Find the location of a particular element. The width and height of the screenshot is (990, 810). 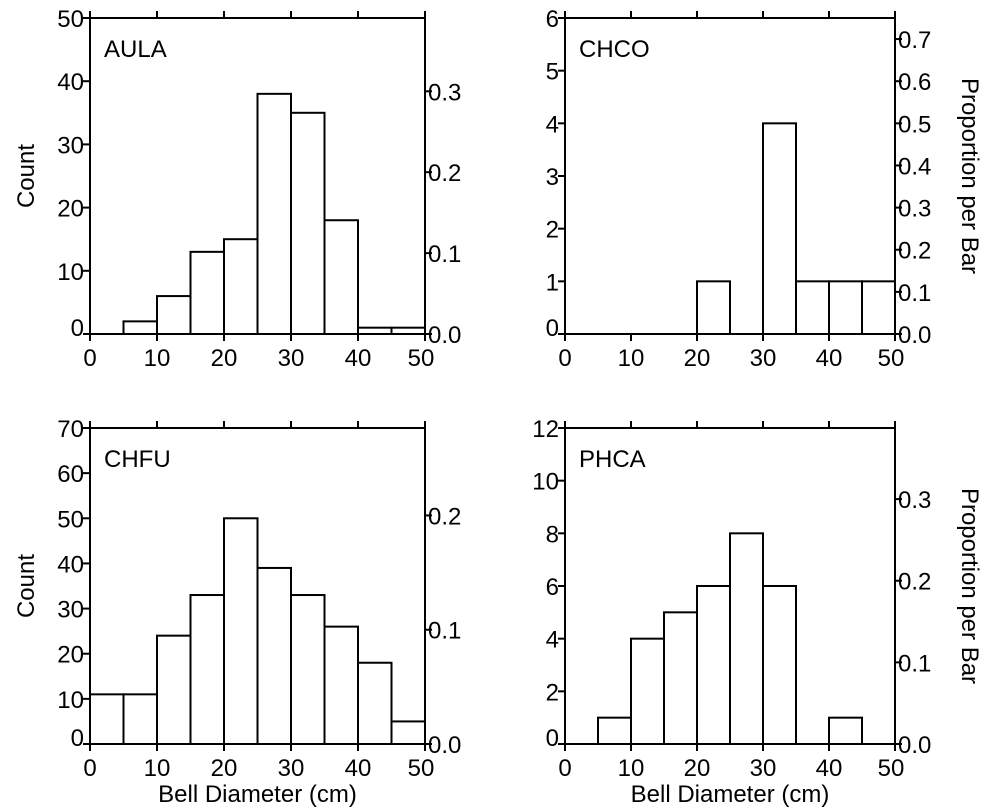

panel-title: CHCO is located at coordinates (614, 49).